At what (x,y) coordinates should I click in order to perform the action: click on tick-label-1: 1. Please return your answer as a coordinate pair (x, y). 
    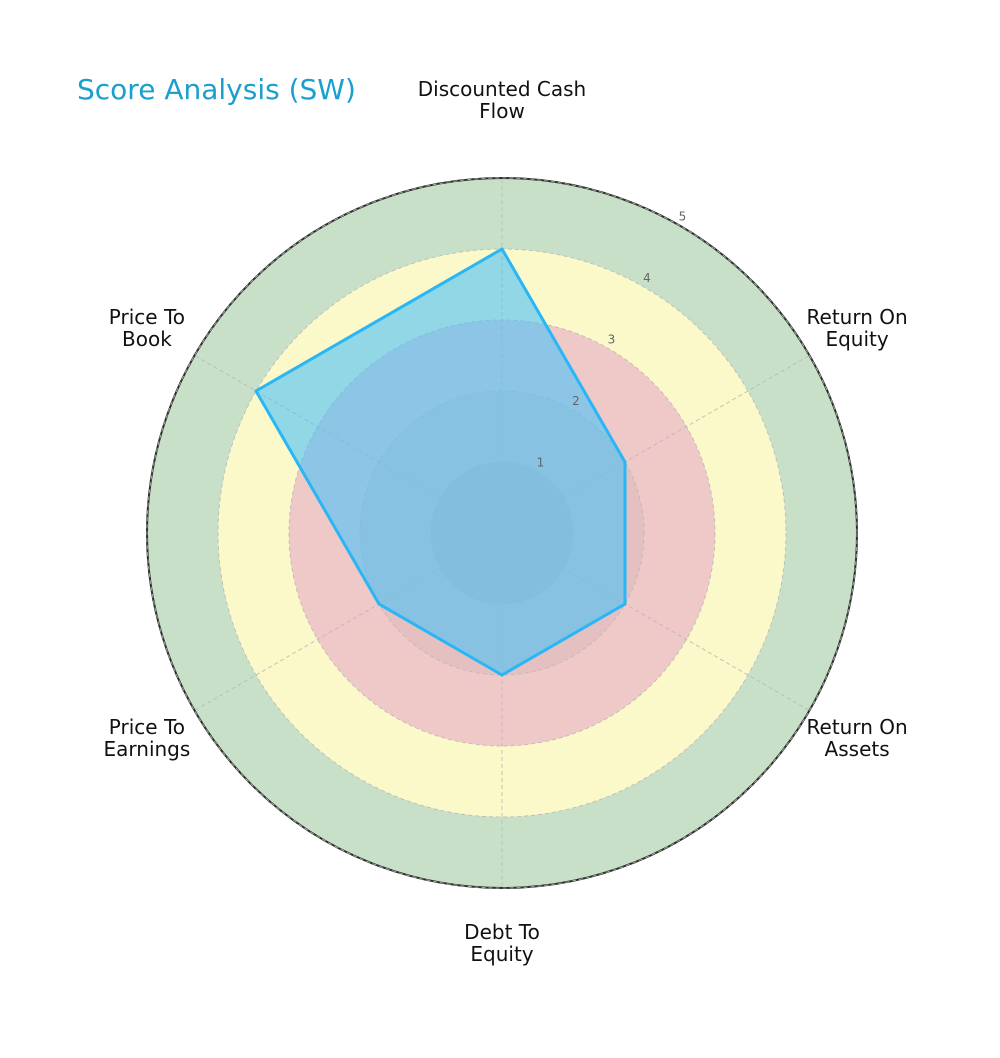
    Looking at the image, I should click on (541, 462).